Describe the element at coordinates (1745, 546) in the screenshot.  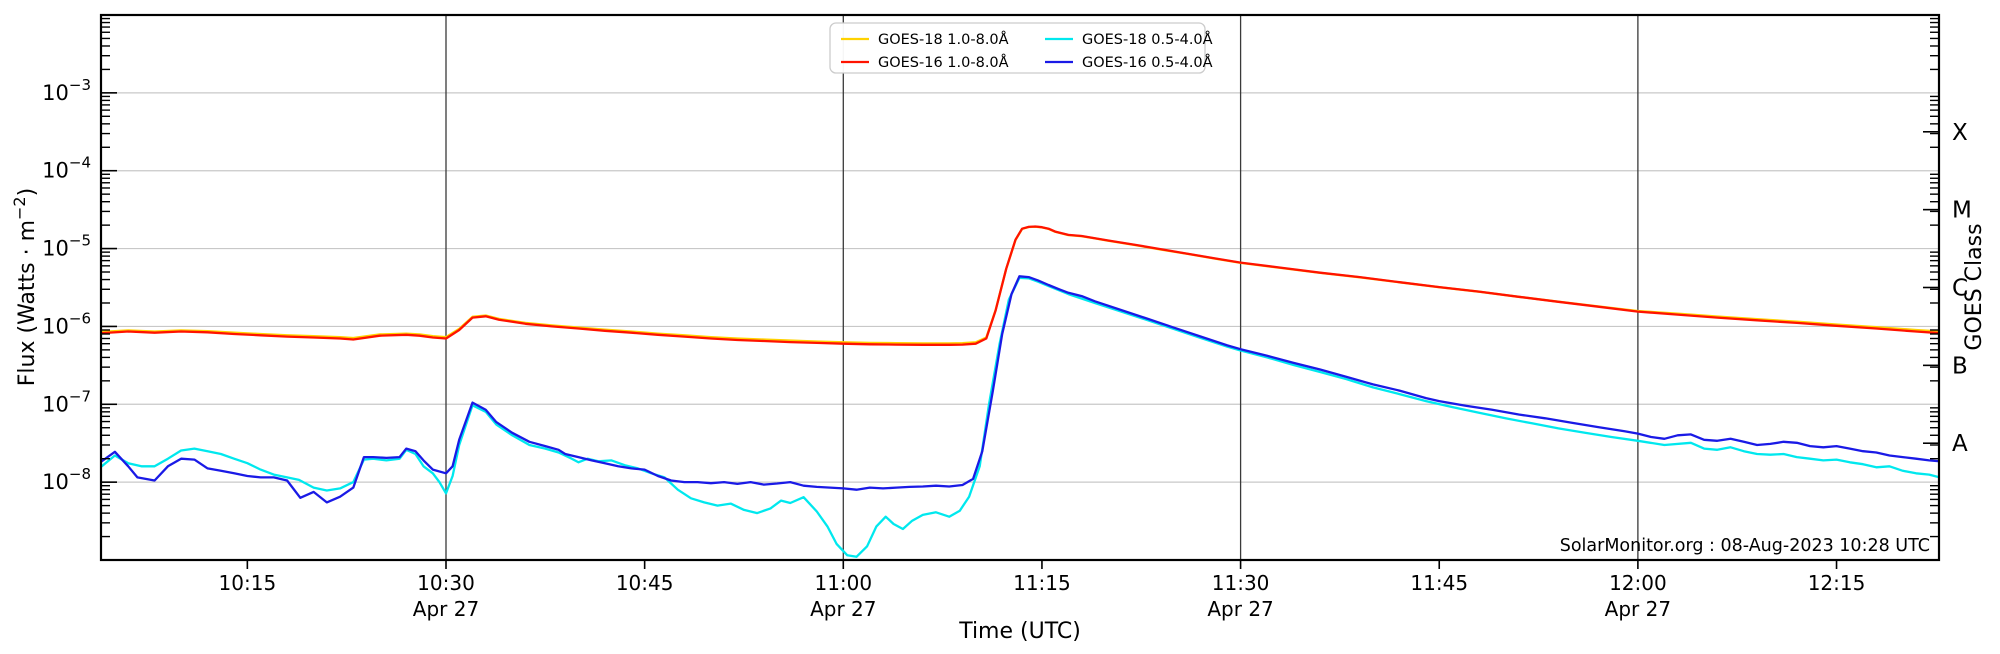
I see `watermark: SolarMonitor.org : 08-Aug-2023 10:28 UTC` at that location.